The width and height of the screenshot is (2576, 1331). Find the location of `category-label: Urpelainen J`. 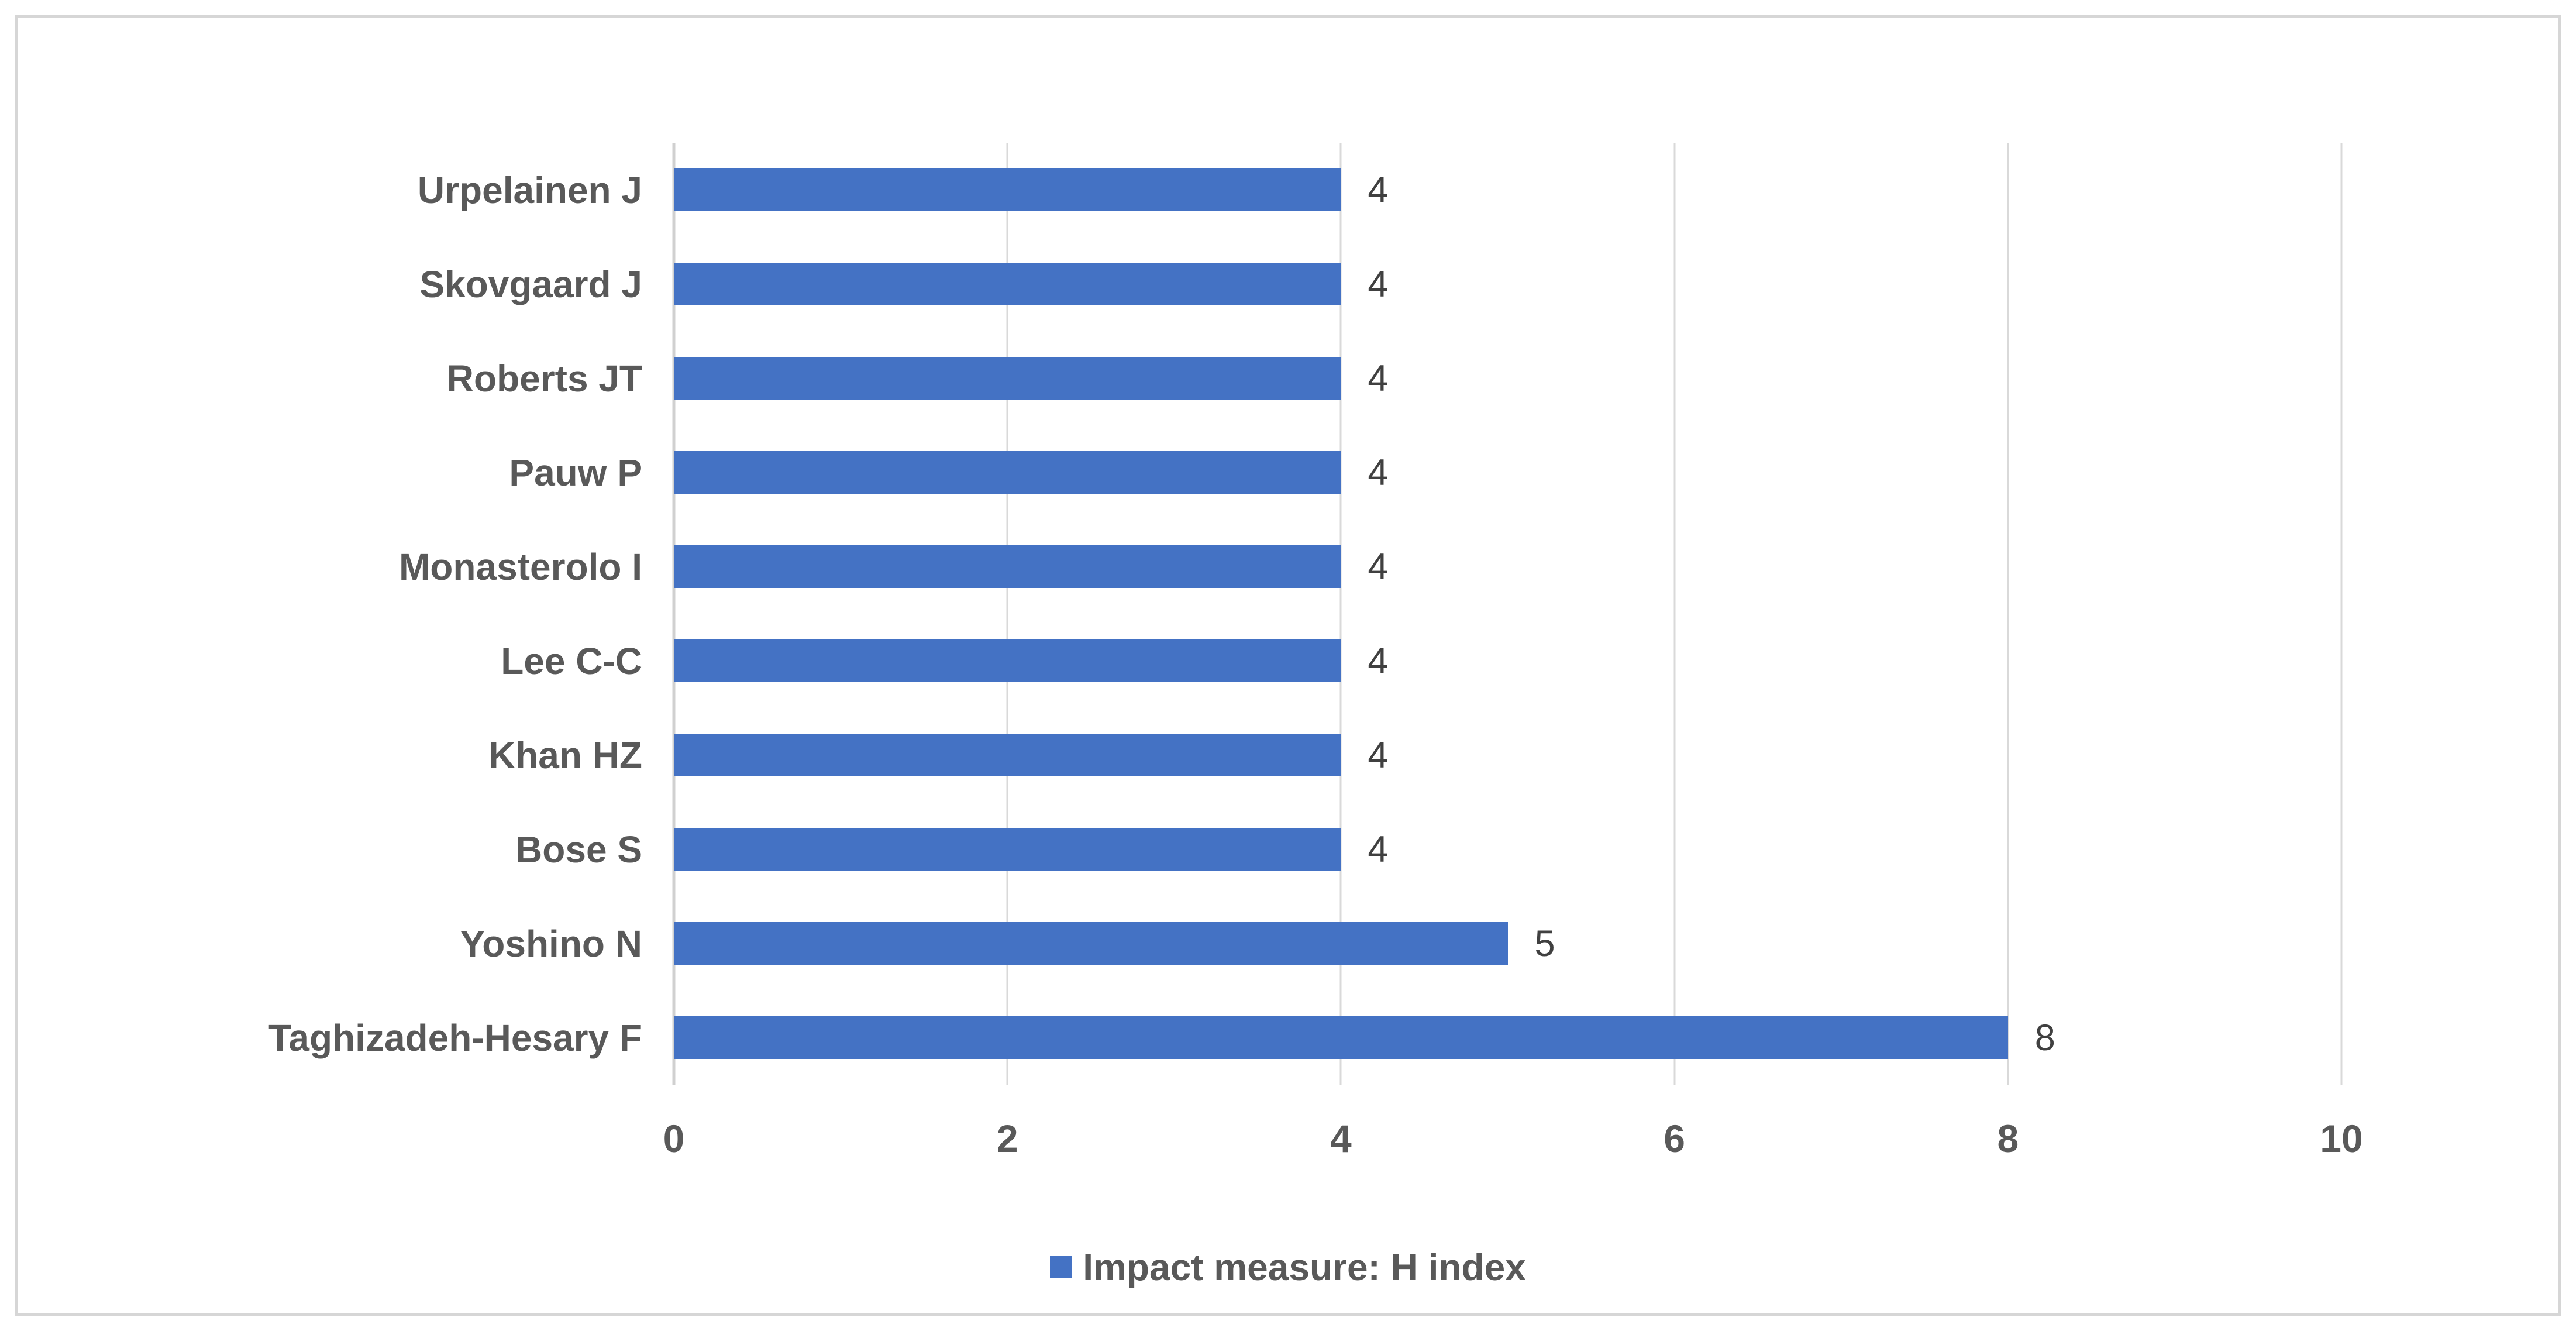

category-label: Urpelainen J is located at coordinates (529, 189).